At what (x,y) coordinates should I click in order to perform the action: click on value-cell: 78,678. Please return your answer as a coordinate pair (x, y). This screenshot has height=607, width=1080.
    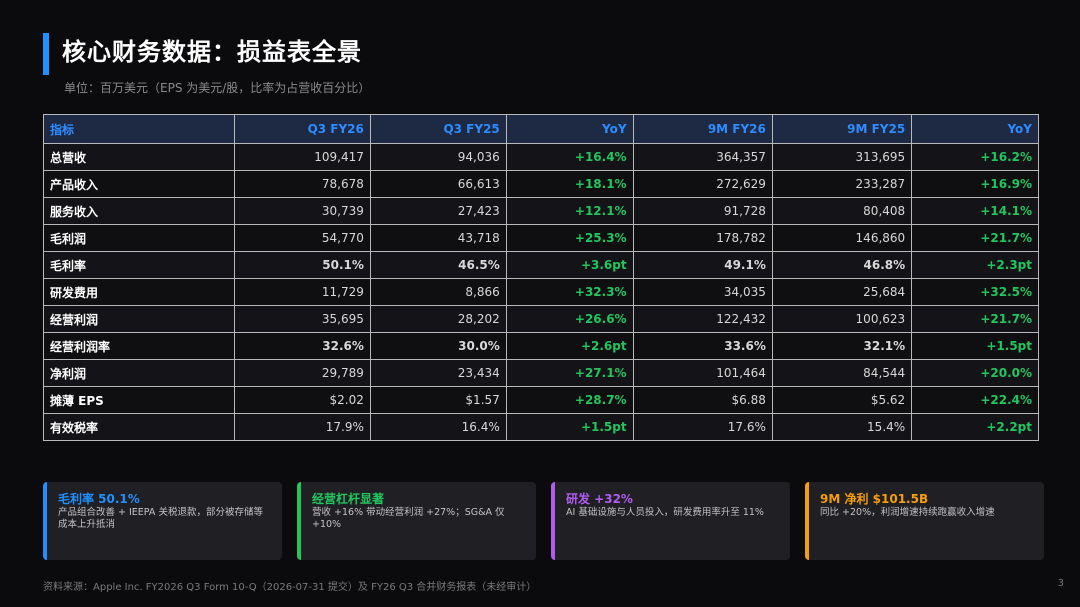
    Looking at the image, I should click on (302, 184).